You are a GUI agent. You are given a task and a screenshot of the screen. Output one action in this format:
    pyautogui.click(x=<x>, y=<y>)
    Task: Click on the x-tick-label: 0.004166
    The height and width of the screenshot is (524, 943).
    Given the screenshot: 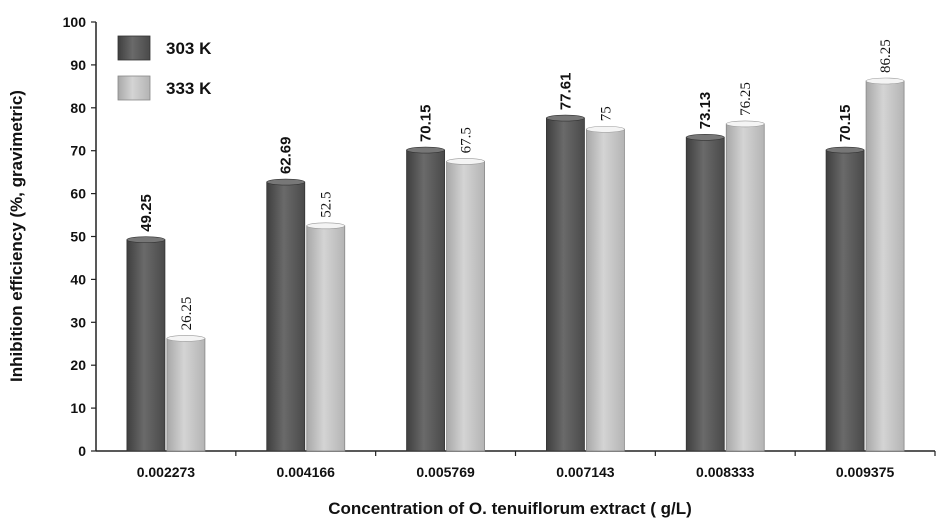 What is the action you would take?
    pyautogui.click(x=306, y=472)
    